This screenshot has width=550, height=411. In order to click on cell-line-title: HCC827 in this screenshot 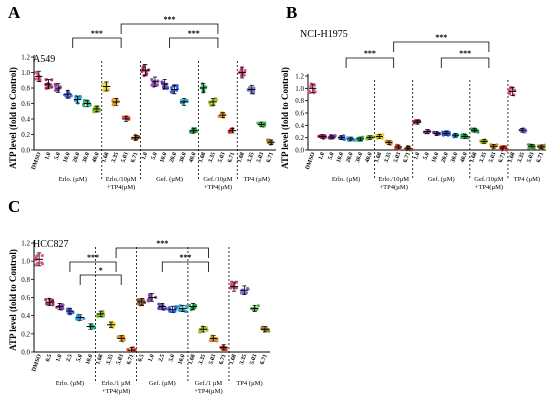, I will do `click(51, 244)`.